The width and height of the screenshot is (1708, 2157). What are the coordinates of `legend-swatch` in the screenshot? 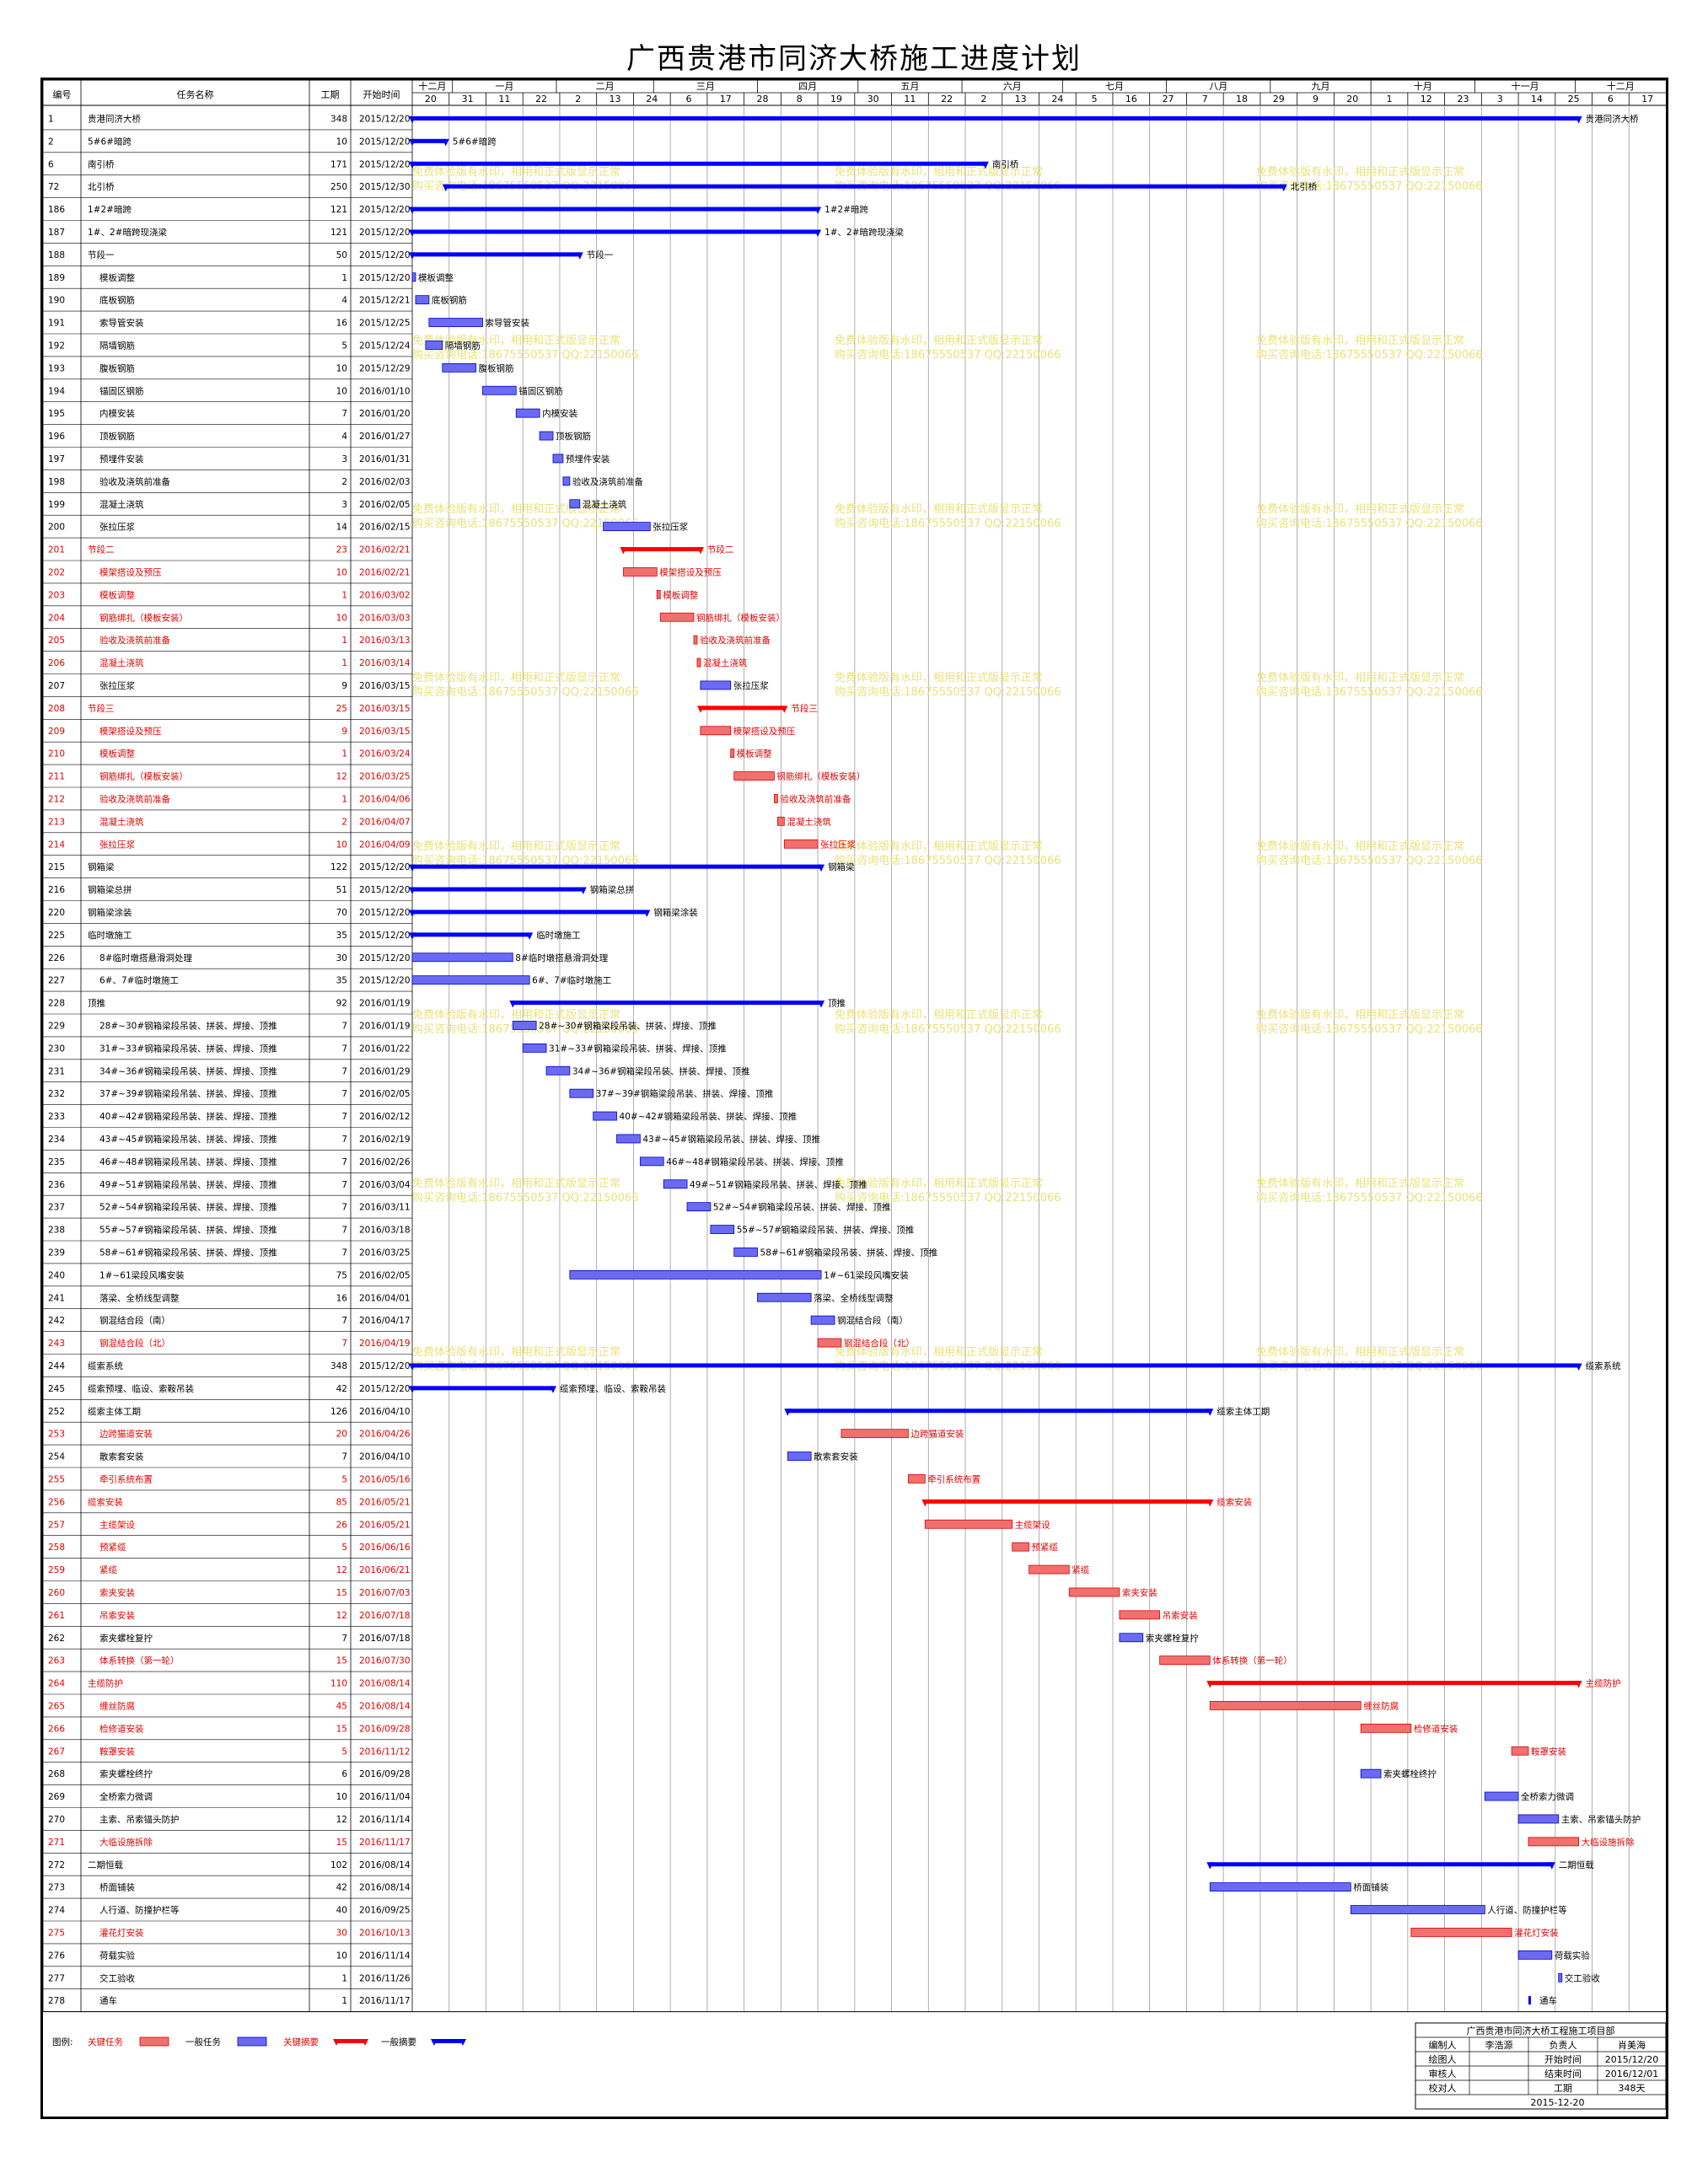 It's located at (252, 2041).